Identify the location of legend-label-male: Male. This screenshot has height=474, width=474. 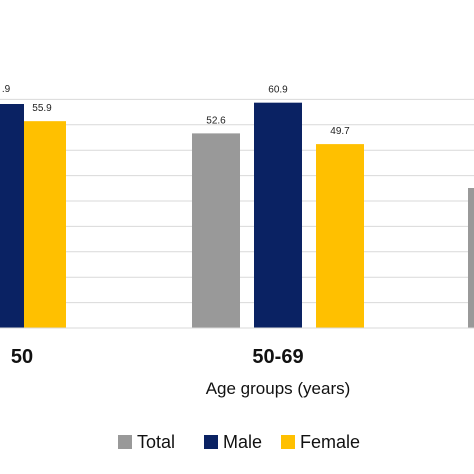
(242, 442).